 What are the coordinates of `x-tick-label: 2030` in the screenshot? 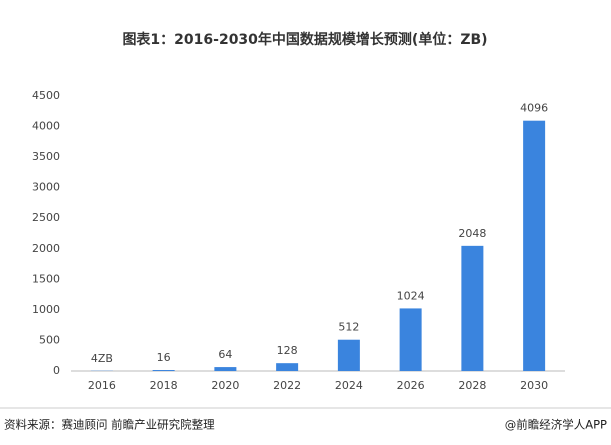 It's located at (534, 385).